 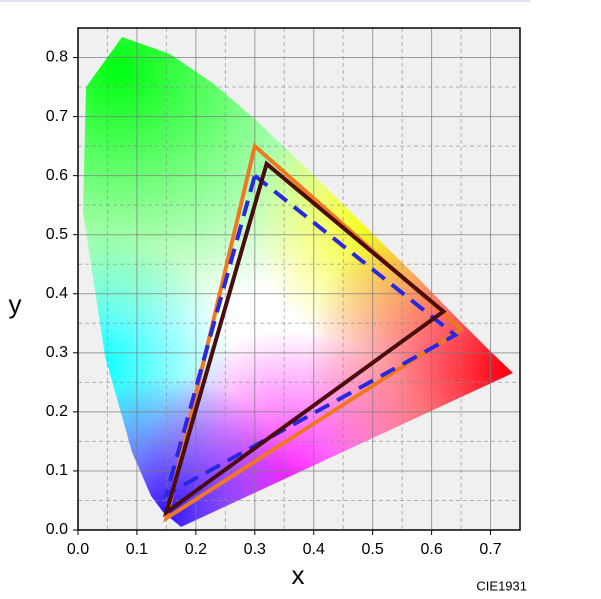 What do you see at coordinates (314, 549) in the screenshot?
I see `x-tick-label: 0.4` at bounding box center [314, 549].